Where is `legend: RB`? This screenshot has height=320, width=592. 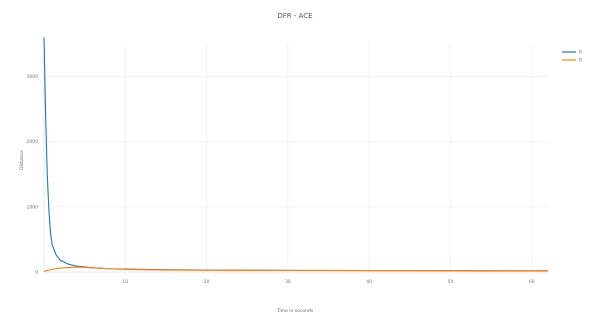
legend: RB is located at coordinates (572, 57).